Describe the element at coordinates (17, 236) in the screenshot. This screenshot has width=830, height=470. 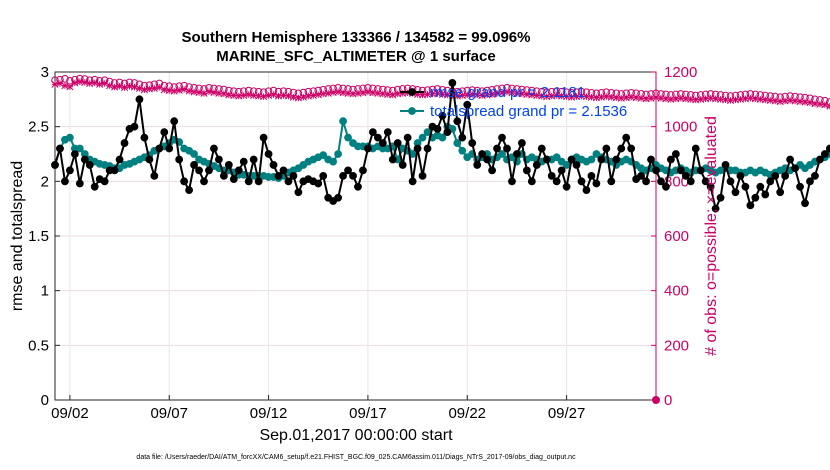
I see `y-axis-left-label: rmse and totalspread` at that location.